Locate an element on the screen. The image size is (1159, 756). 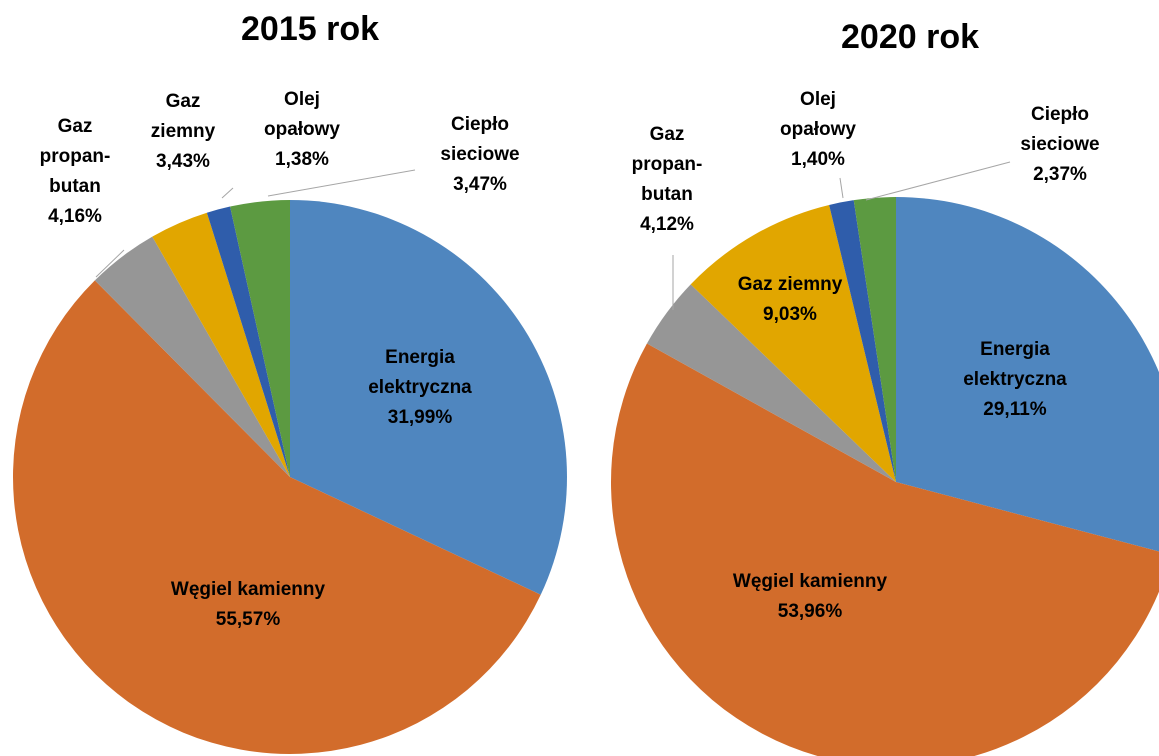
data-label: Energia elektryczna 31,99% is located at coordinates (420, 388).